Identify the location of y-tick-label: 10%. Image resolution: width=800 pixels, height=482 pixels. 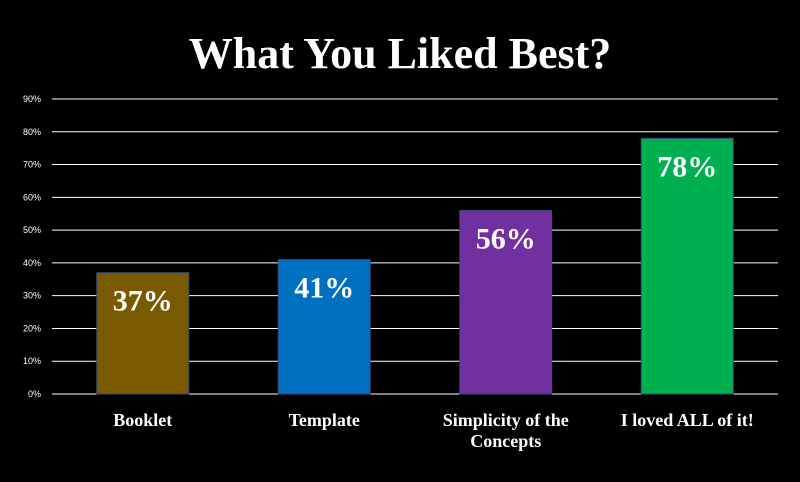
(32, 361).